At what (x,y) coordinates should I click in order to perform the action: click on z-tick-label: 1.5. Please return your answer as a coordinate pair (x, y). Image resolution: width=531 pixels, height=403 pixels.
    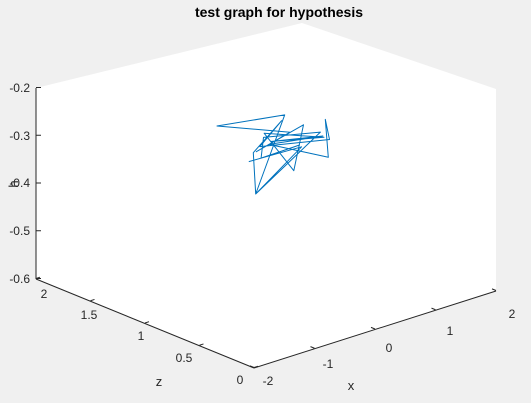
    Looking at the image, I should click on (89, 315).